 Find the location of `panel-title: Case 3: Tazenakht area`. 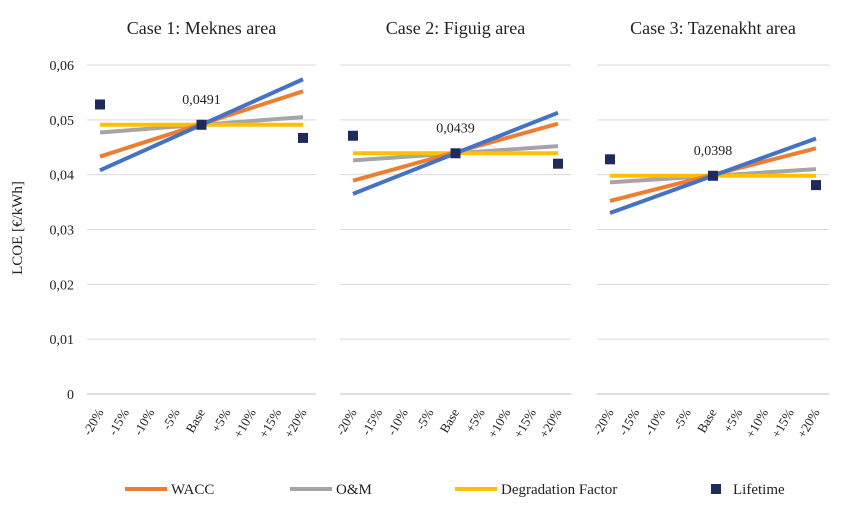

panel-title: Case 3: Tazenakht area is located at coordinates (713, 28).